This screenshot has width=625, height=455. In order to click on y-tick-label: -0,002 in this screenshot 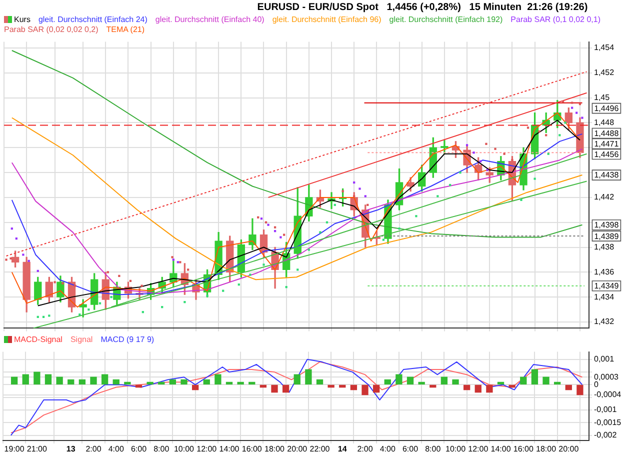, I will do `click(606, 435)`.